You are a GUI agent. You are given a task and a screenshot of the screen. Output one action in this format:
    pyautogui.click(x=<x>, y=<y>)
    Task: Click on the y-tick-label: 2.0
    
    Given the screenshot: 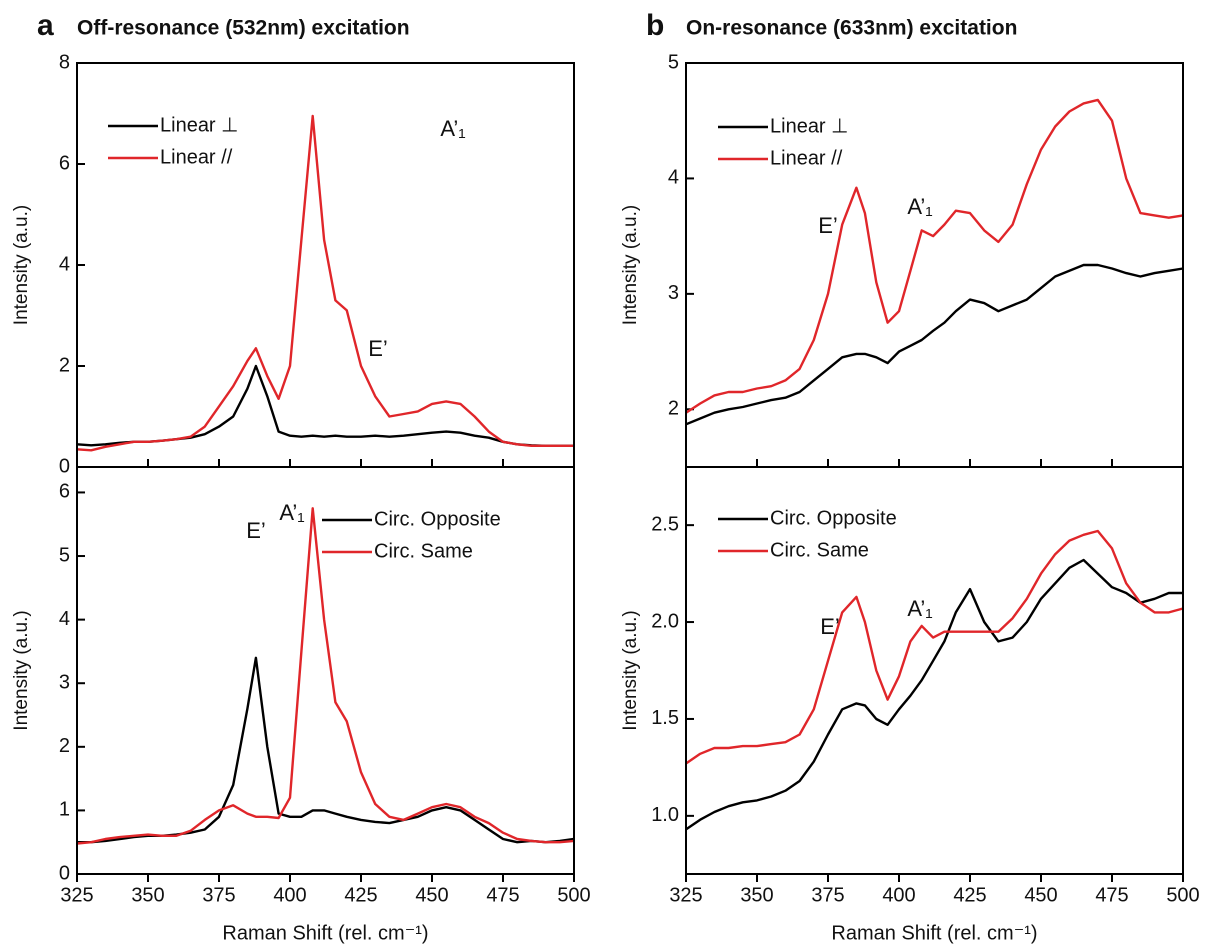 What is the action you would take?
    pyautogui.click(x=665, y=621)
    